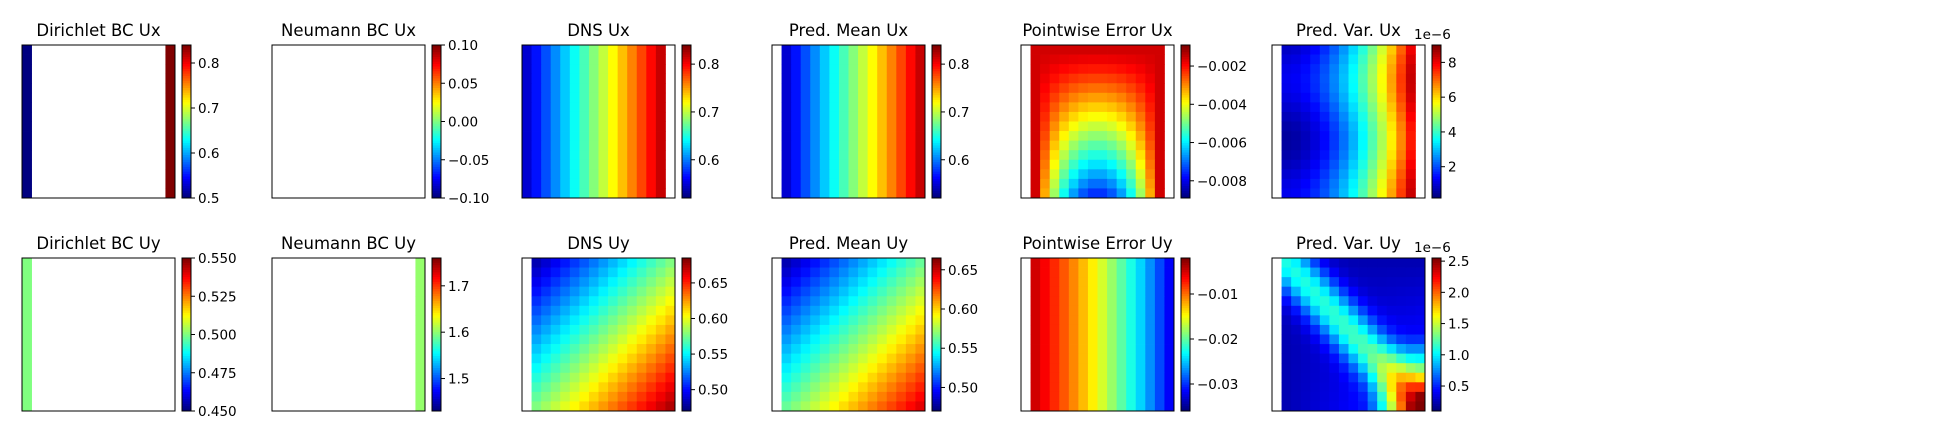 This screenshot has width=1936, height=440. What do you see at coordinates (713, 391) in the screenshot?
I see `colorbar-tick-label: 0.50` at bounding box center [713, 391].